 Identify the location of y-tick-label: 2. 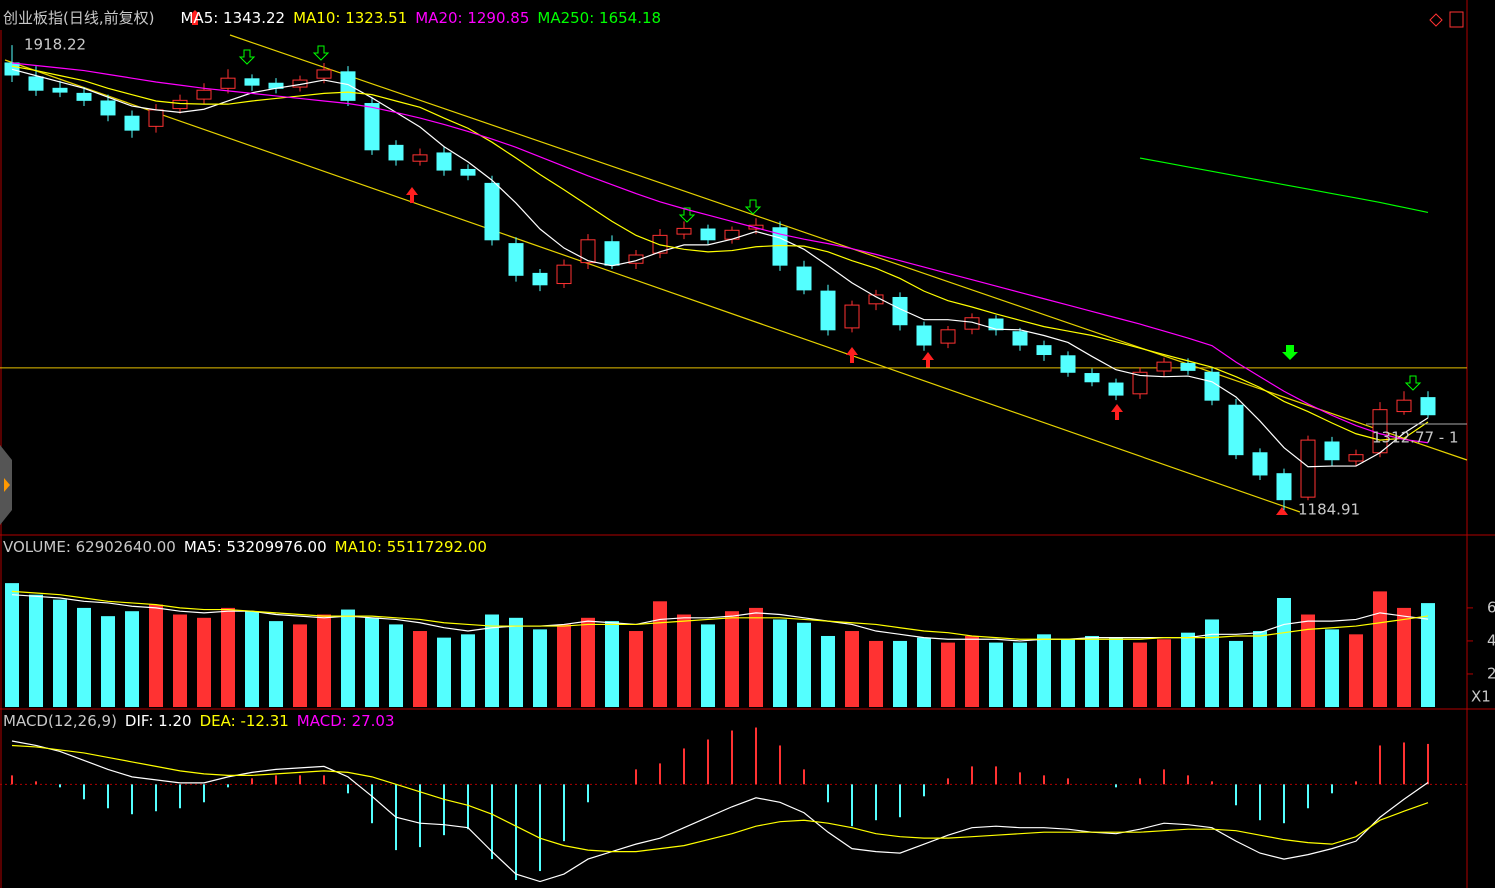
(1491, 673).